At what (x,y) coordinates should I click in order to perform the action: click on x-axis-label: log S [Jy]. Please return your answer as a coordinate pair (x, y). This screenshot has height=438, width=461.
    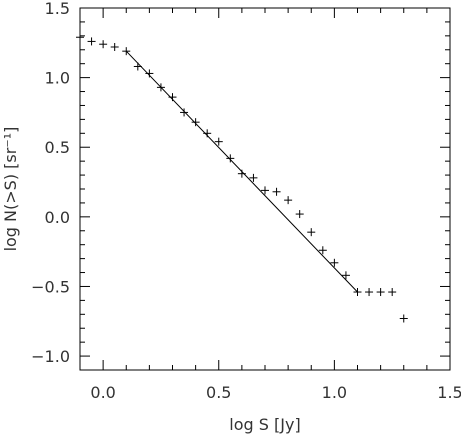
    Looking at the image, I should click on (264, 424).